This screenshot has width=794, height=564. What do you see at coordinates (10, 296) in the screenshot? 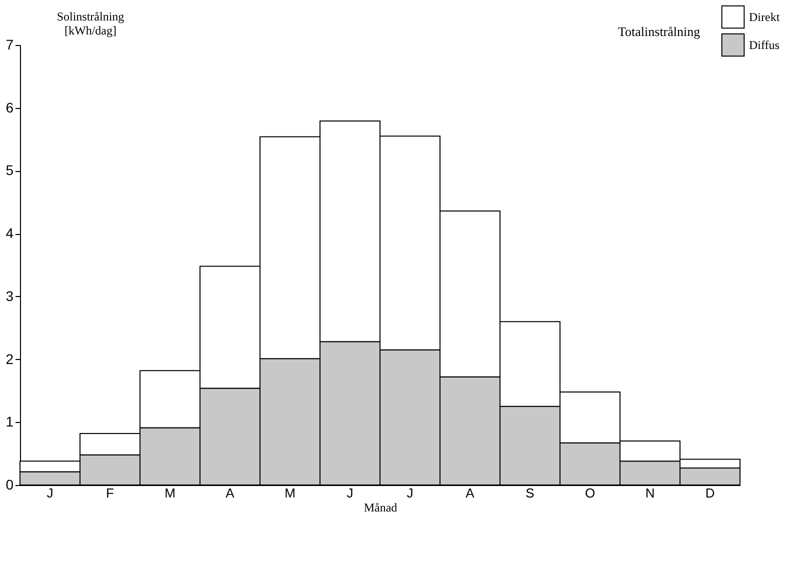
I see `y-tick-label: 3` at bounding box center [10, 296].